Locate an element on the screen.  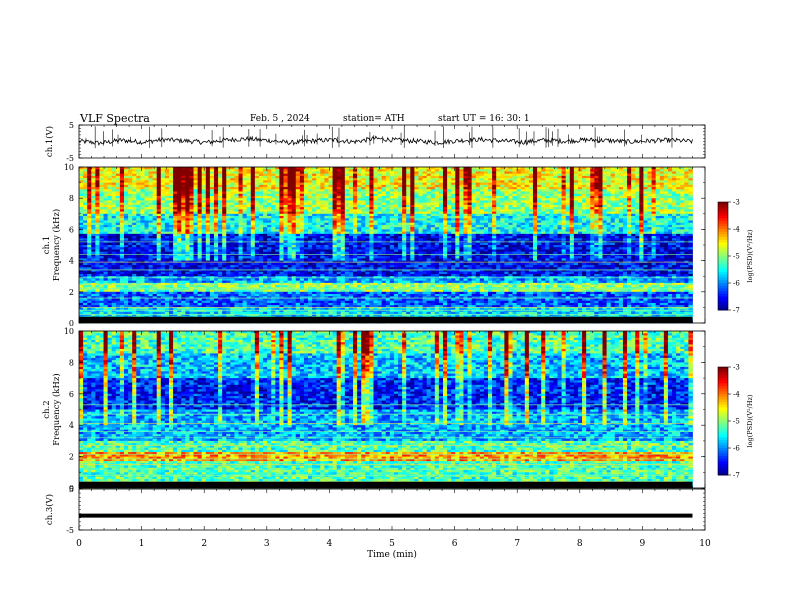
ch1-waveform-panel: 5 -5 ch.1(V) is located at coordinates (374, 142).